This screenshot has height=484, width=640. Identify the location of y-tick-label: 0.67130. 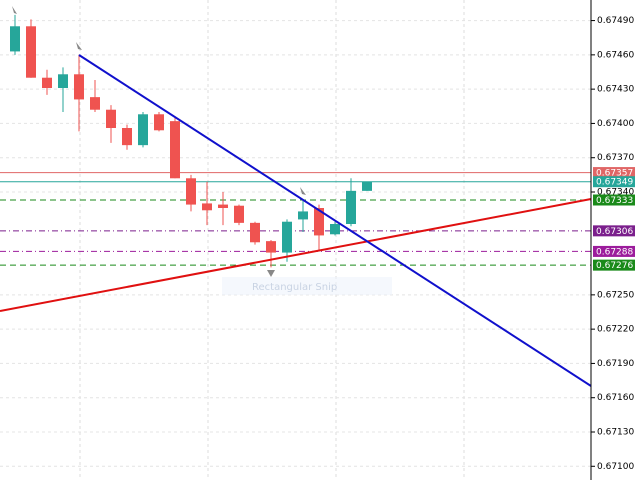
(615, 433).